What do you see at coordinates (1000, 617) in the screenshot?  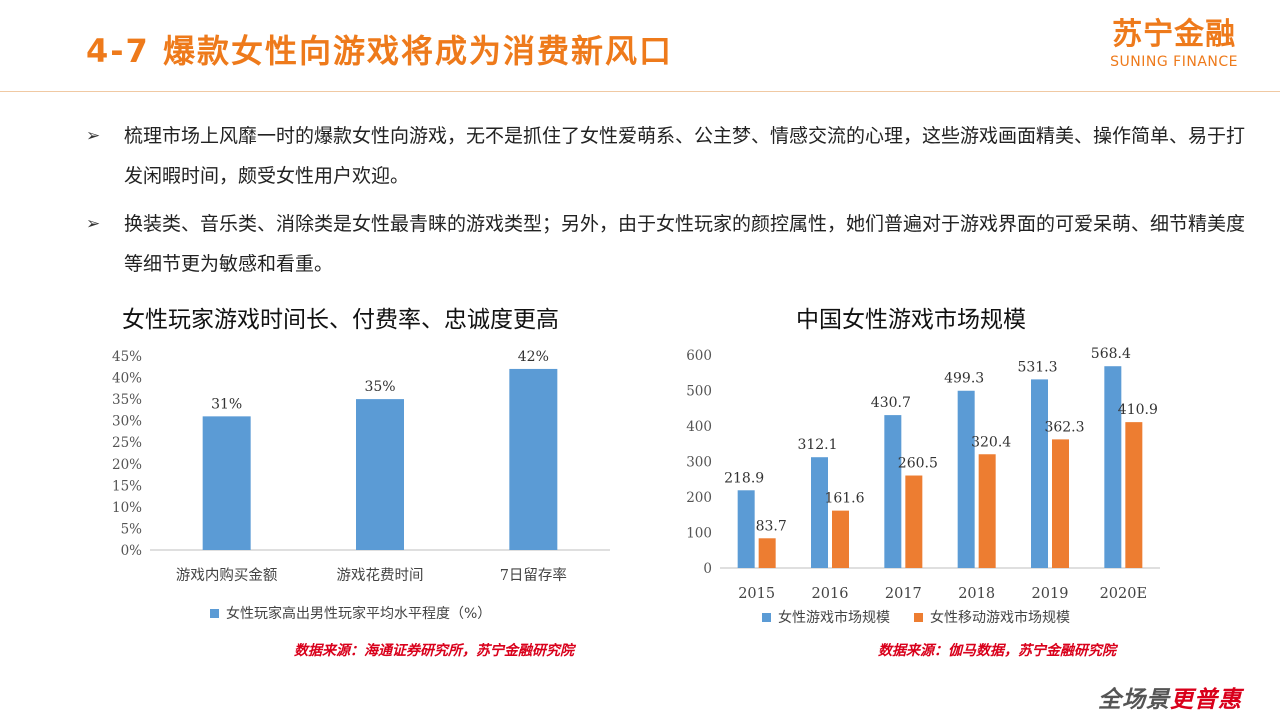 I see `legend-label: 女性移动游戏市场规模` at bounding box center [1000, 617].